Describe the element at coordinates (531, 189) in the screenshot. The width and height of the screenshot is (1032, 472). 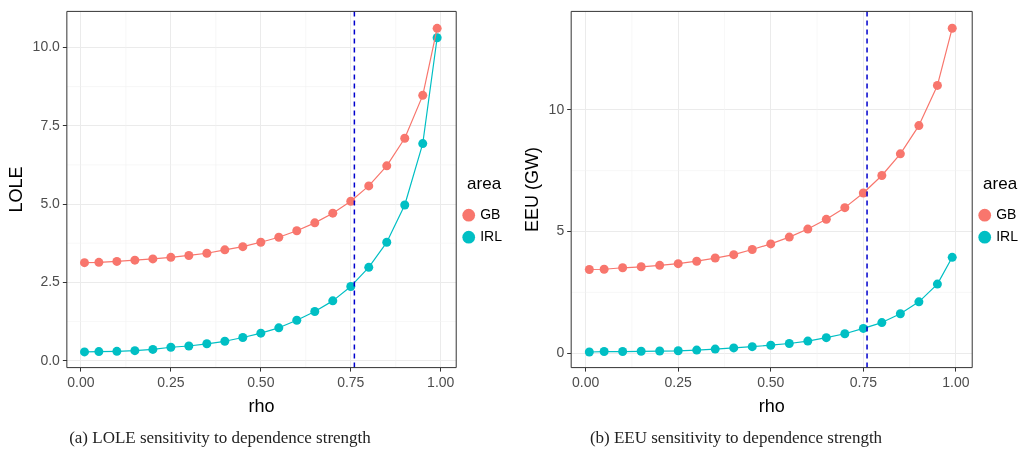
I see `y-axis-title: EEU (GW)` at that location.